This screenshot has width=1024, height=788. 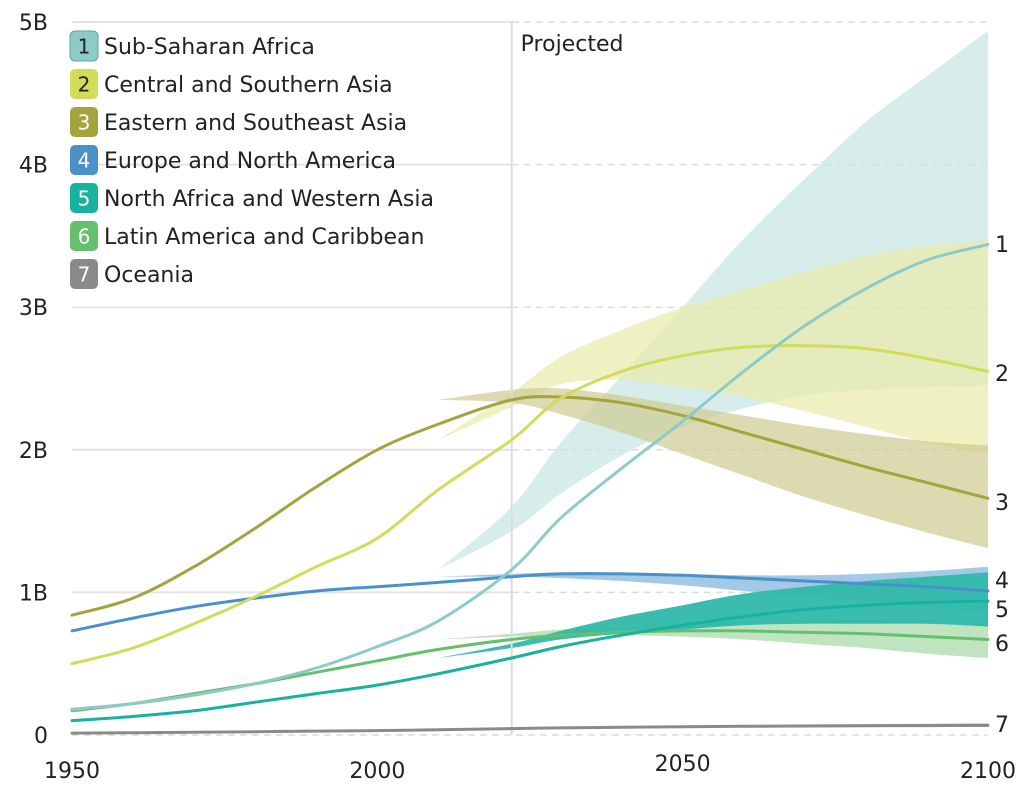 I want to click on legend-item: 1 Sub-Saharan Africa, so click(x=192, y=46).